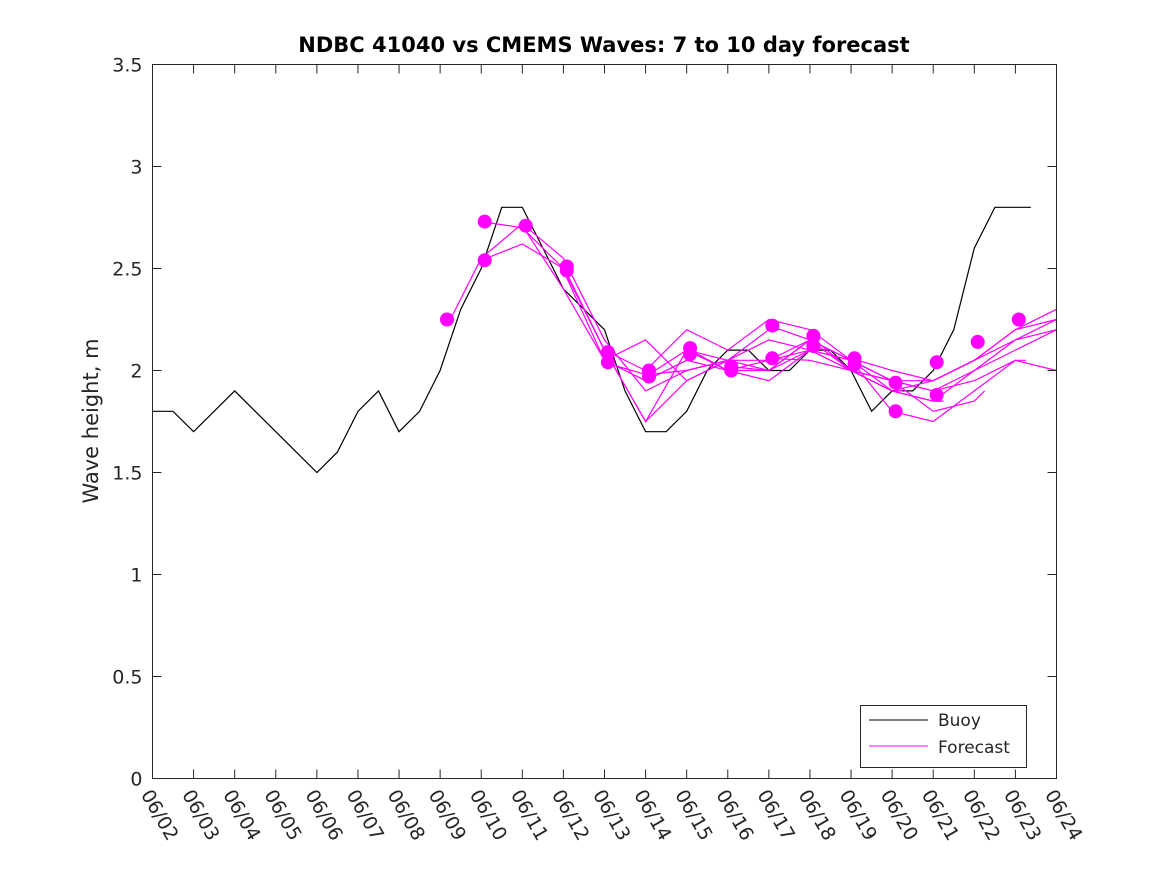 Image resolution: width=1167 pixels, height=875 pixels. I want to click on y-tick-label: 0.5, so click(127, 678).